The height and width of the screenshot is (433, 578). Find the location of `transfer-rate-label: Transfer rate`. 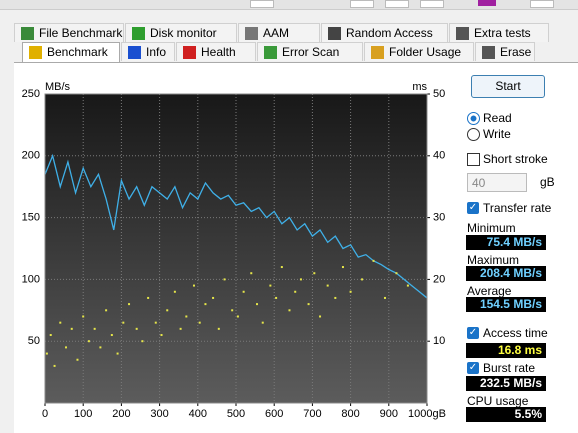

transfer-rate-label: Transfer rate is located at coordinates (517, 208).